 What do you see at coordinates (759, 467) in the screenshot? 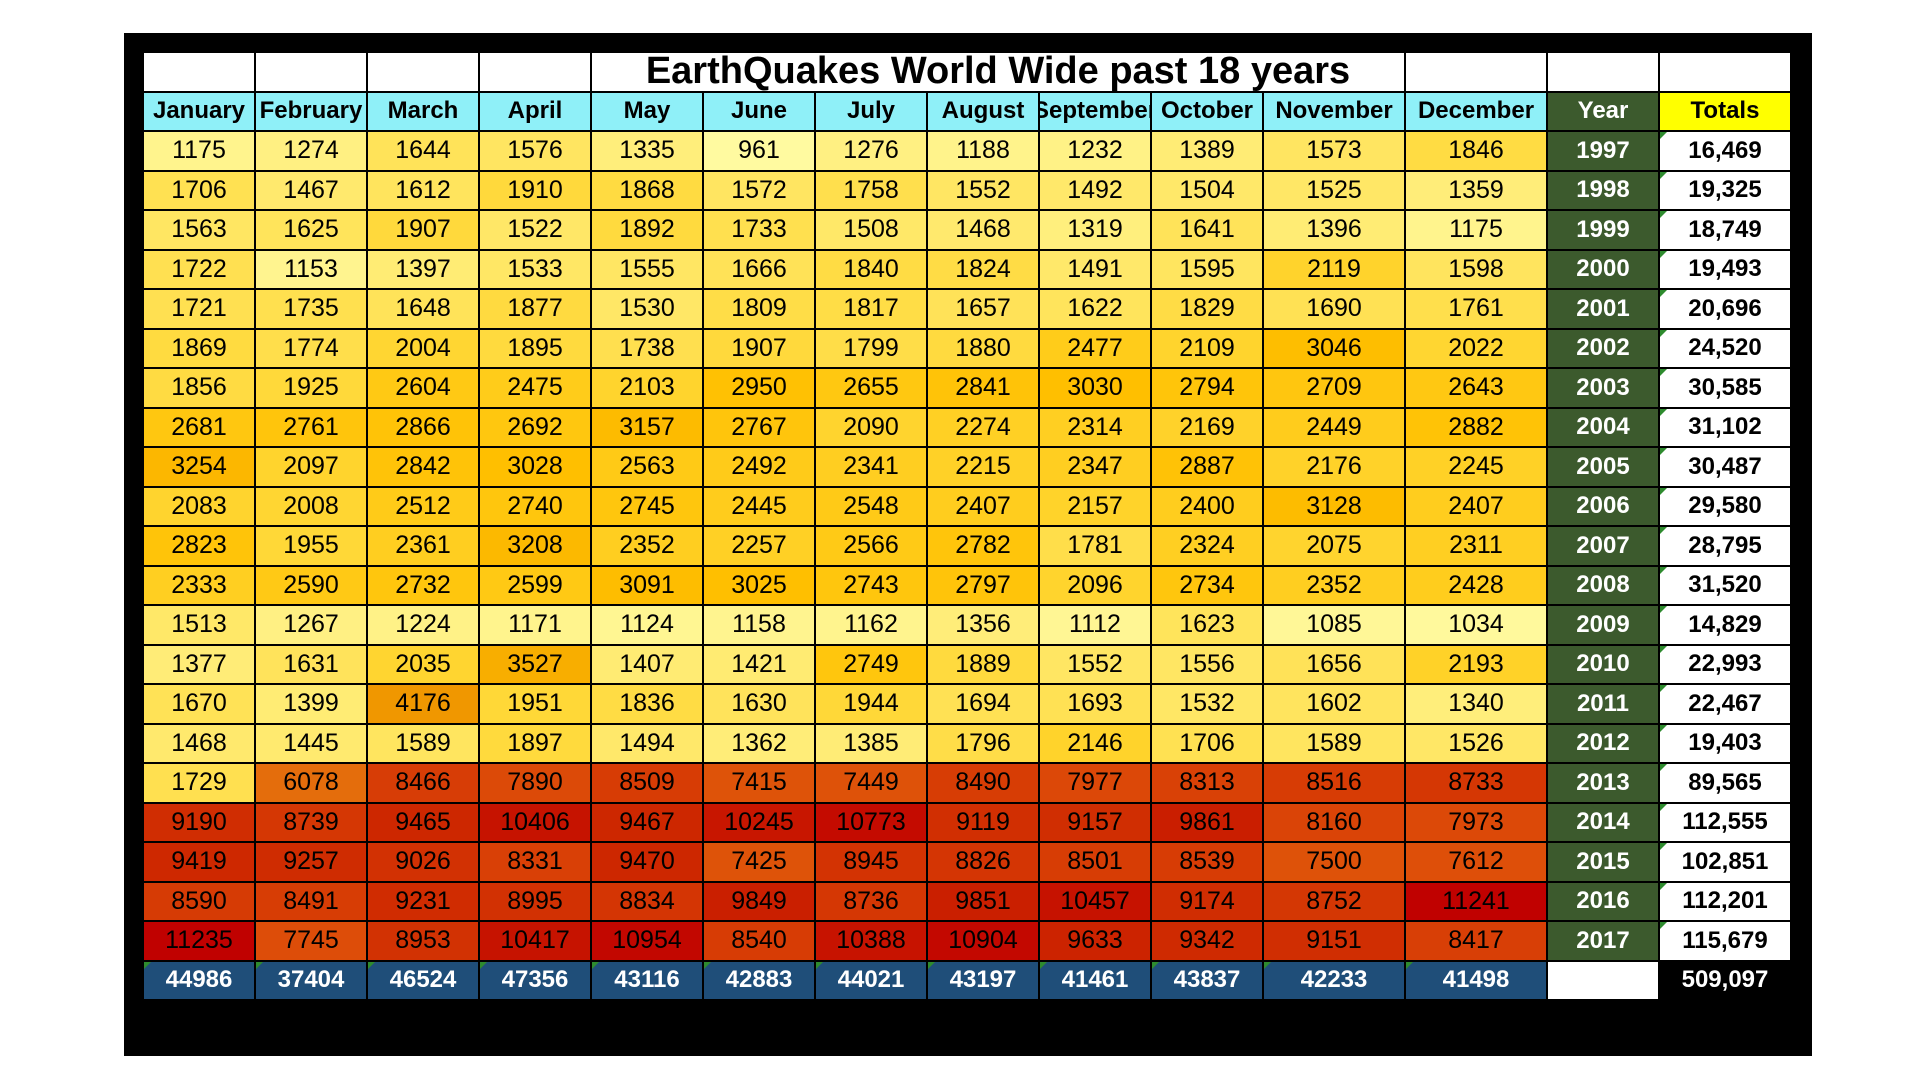
I see `data-cell: 2492` at bounding box center [759, 467].